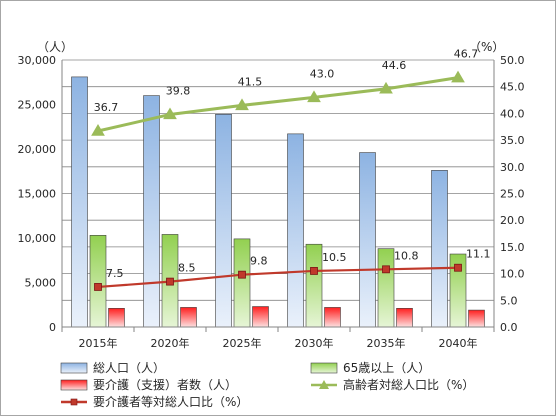  Describe the element at coordinates (486, 47) in the screenshot. I see `right-axis-unit: （%）` at that location.